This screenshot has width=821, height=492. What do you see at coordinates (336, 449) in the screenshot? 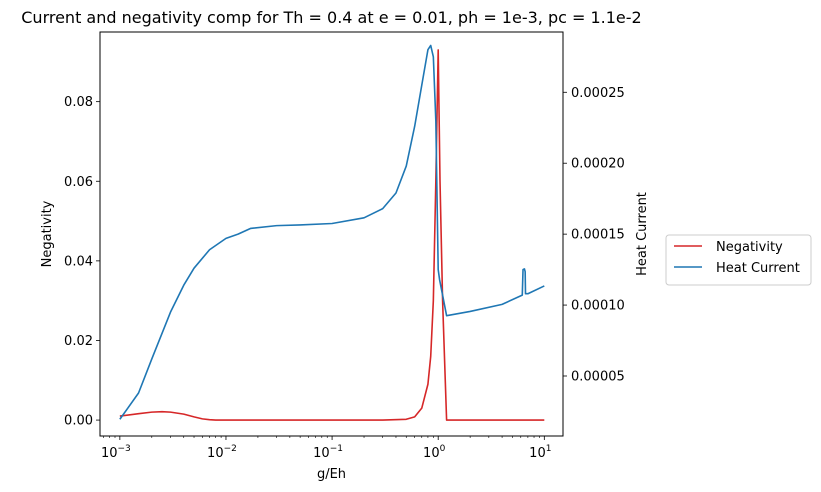
I see `x-tick-exponent: −1` at bounding box center [336, 449].